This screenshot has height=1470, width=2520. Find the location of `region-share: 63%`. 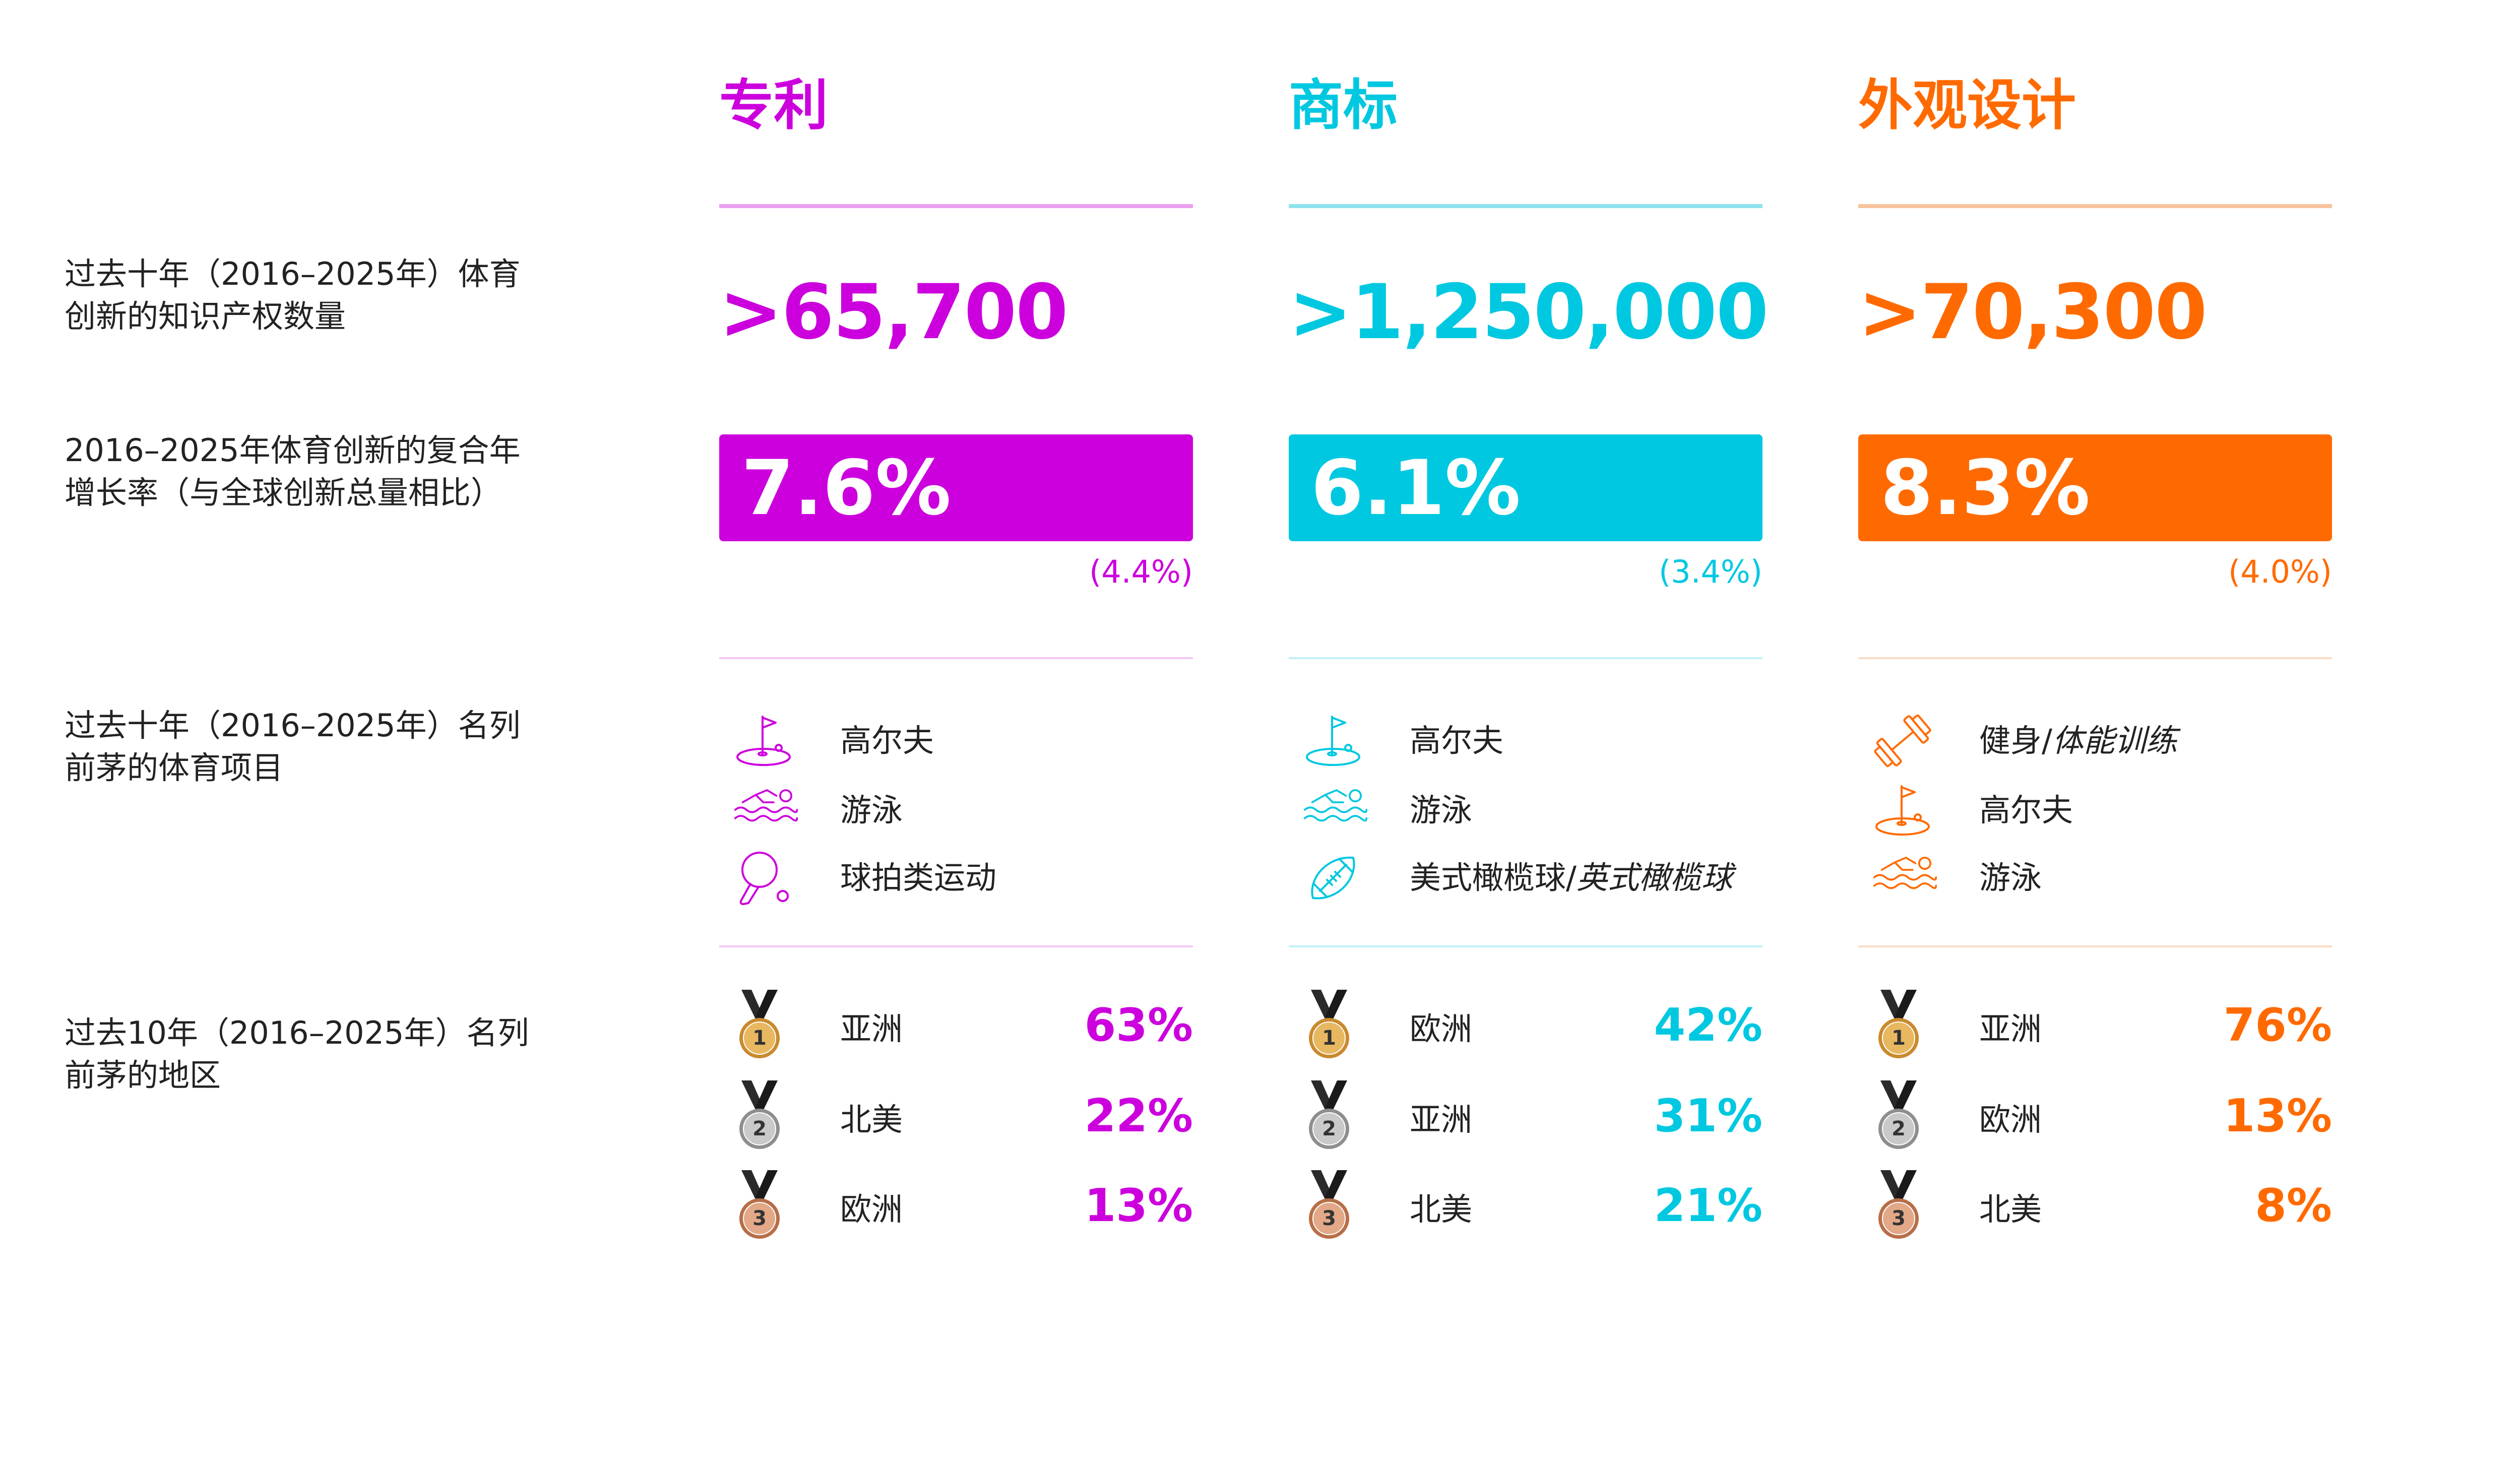

region-share: 63% is located at coordinates (1139, 1025).